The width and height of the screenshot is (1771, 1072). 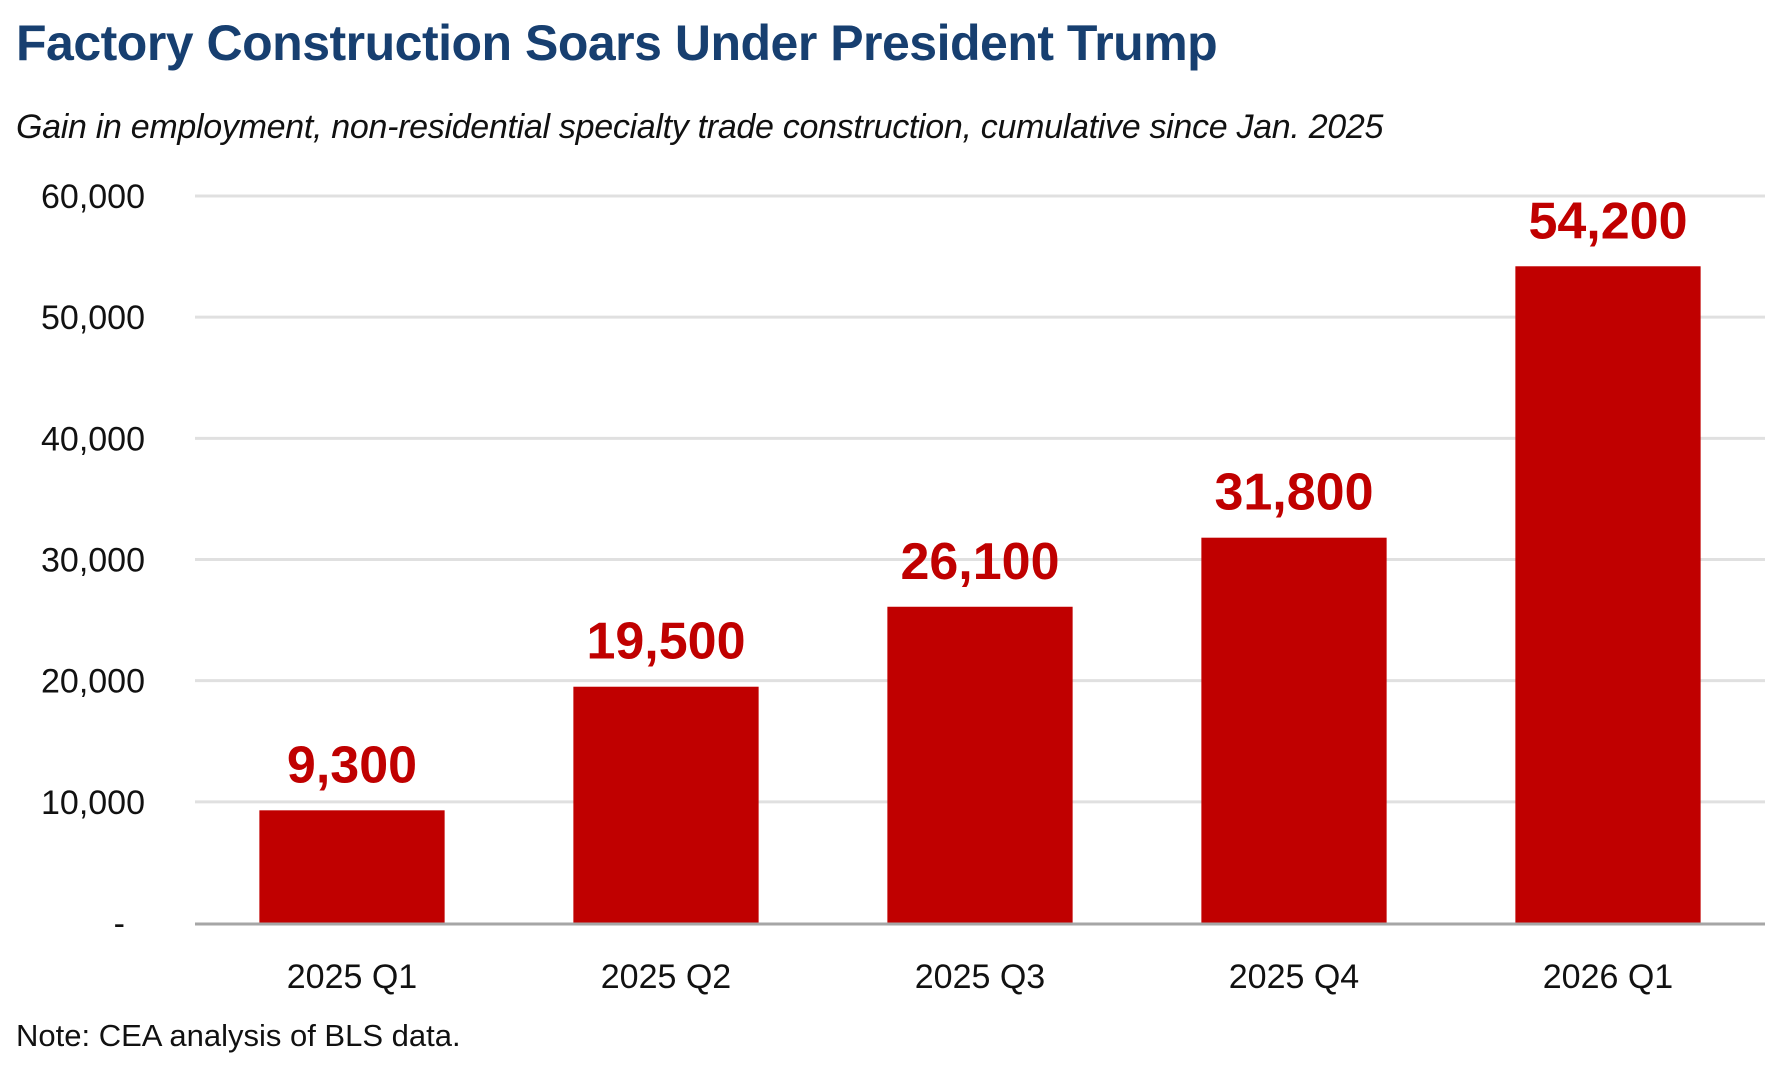 What do you see at coordinates (1294, 977) in the screenshot?
I see `x-tick-label: 2025 Q4` at bounding box center [1294, 977].